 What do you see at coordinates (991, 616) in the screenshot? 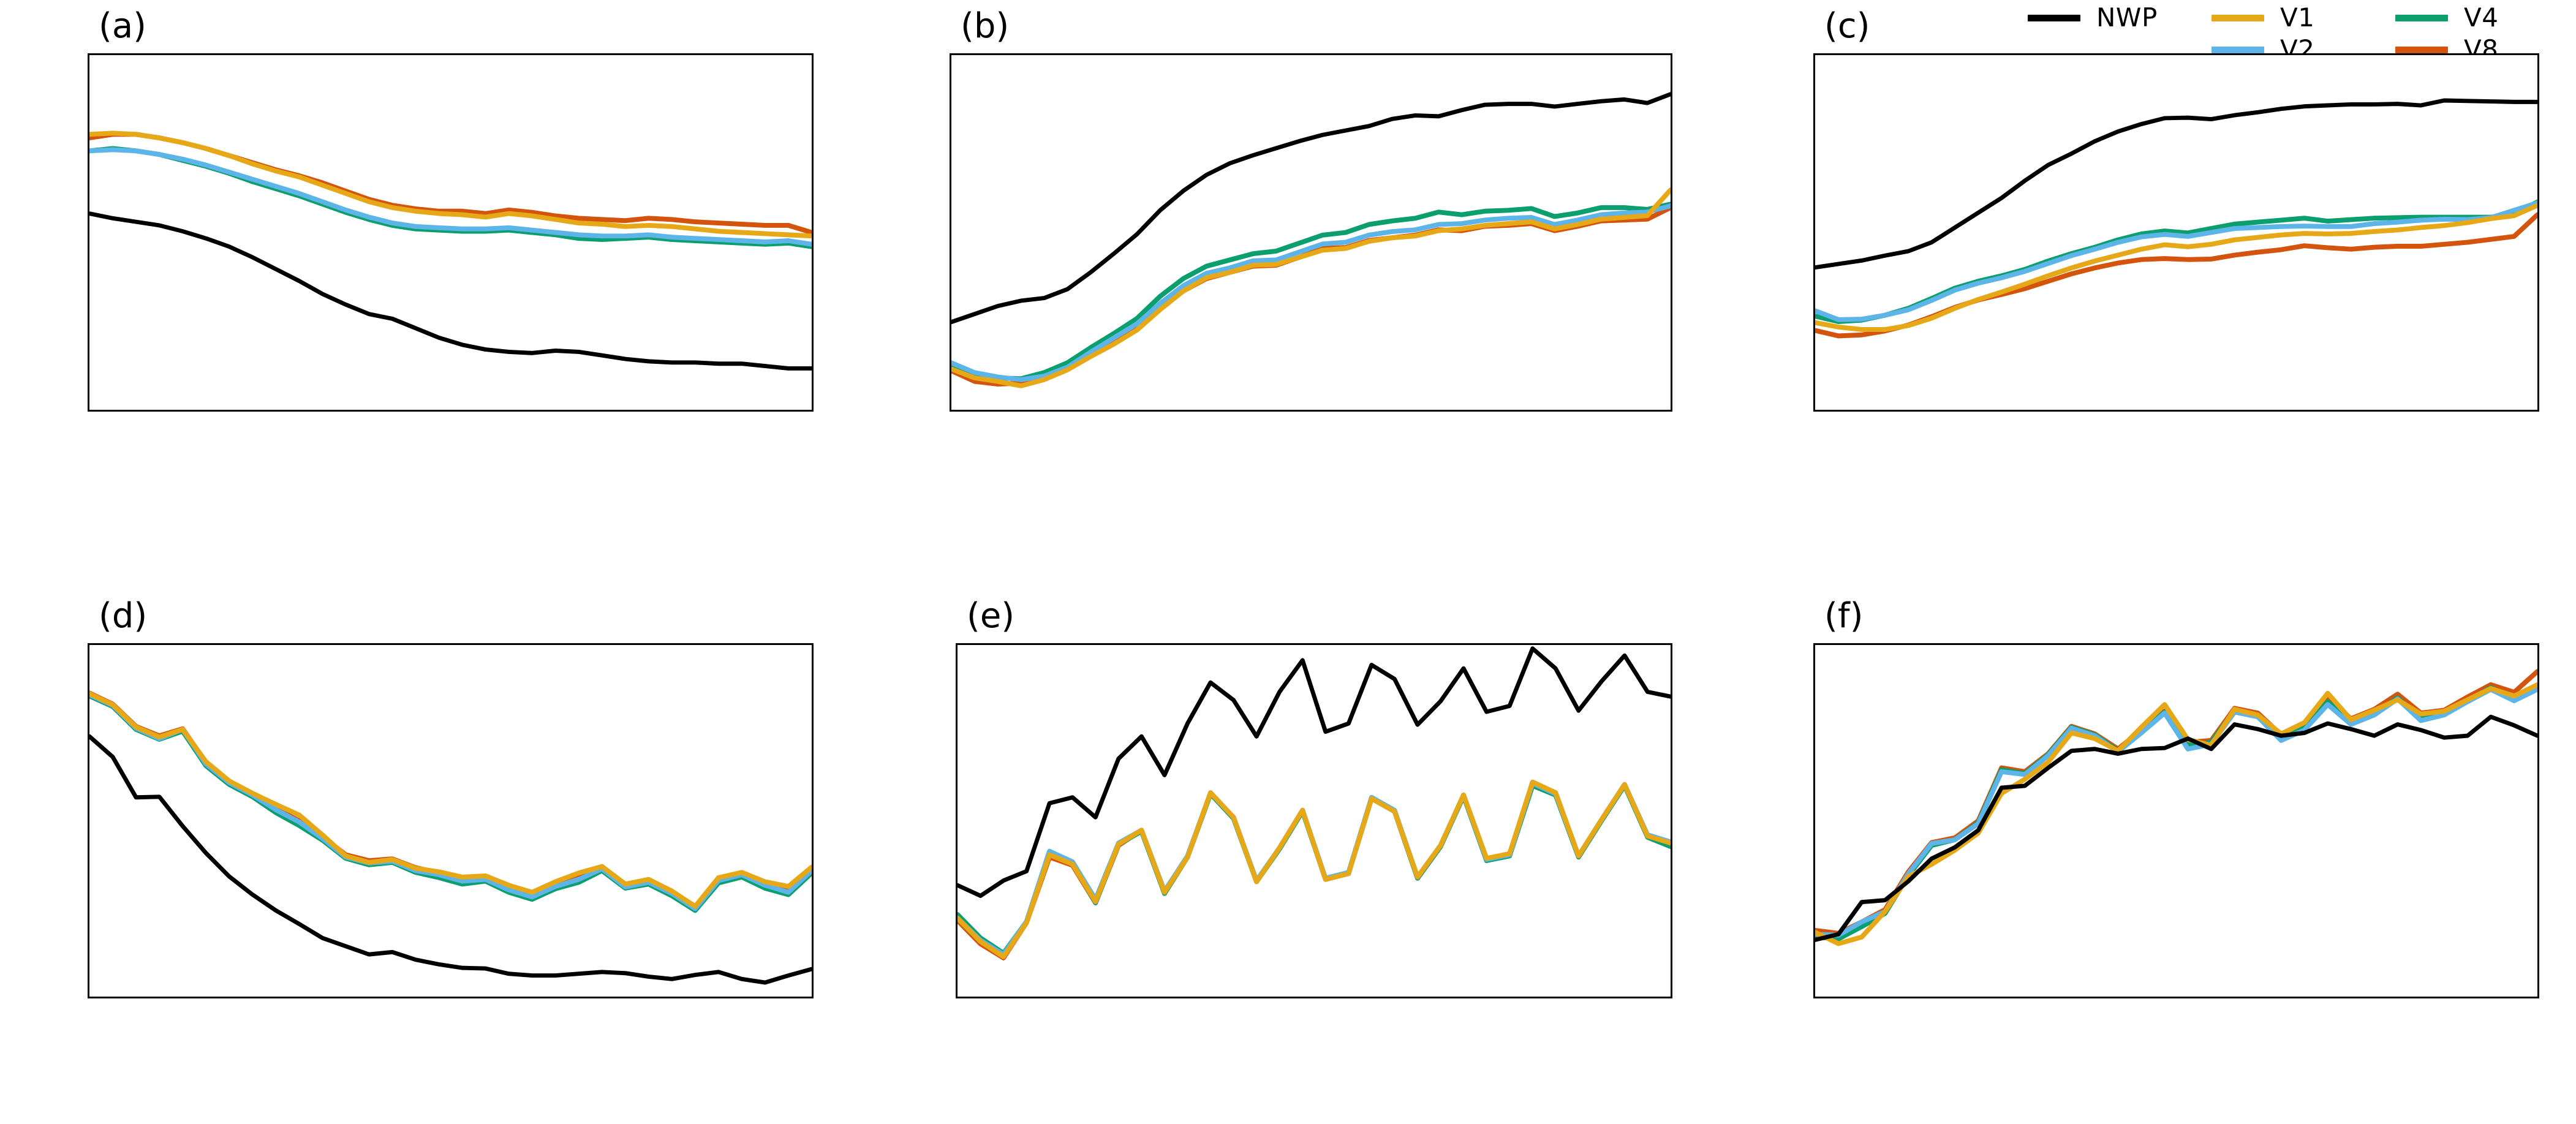
I see `panel-label-e: (e)` at bounding box center [991, 616].